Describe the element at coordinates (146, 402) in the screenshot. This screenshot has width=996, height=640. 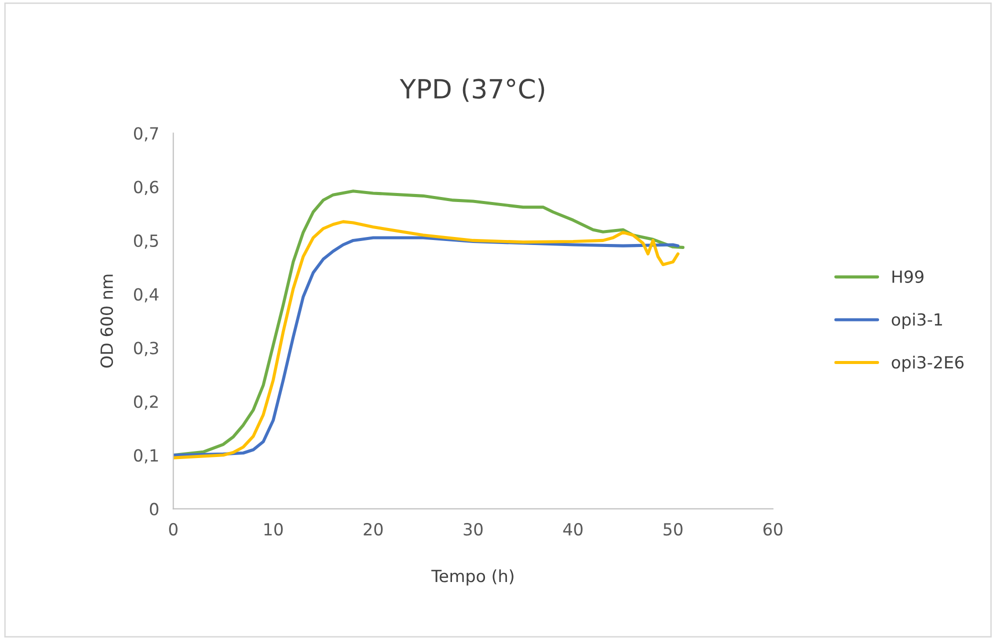
I see `y-tick-label: 0,2` at that location.